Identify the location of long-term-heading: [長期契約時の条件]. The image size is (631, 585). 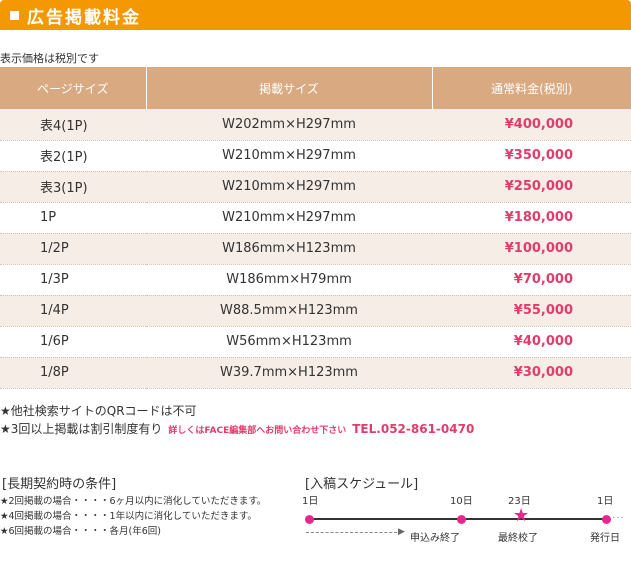
(59, 484).